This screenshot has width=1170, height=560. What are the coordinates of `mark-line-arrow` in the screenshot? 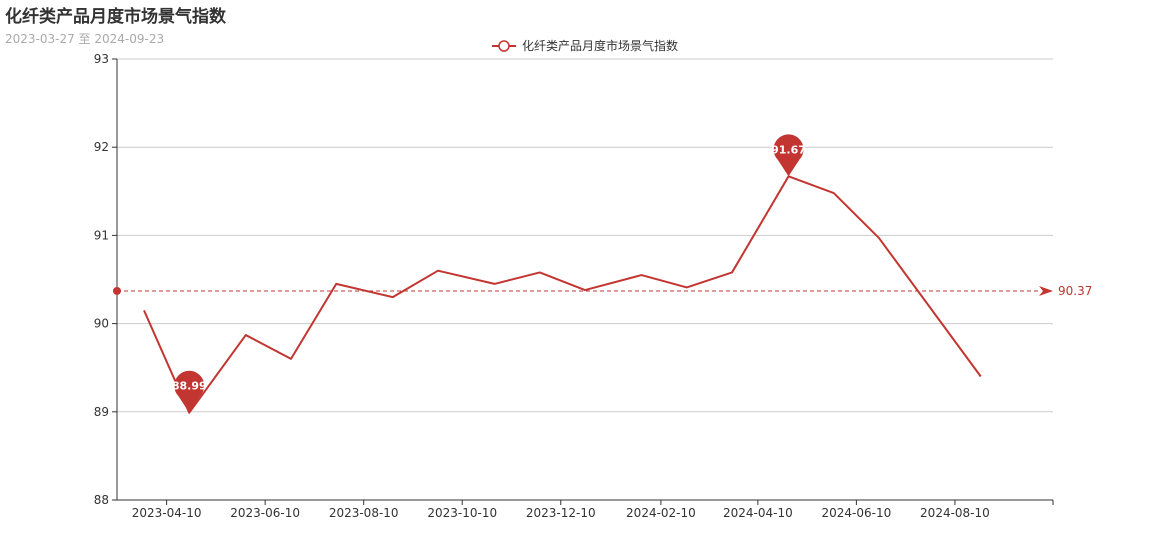 It's located at (1046, 290).